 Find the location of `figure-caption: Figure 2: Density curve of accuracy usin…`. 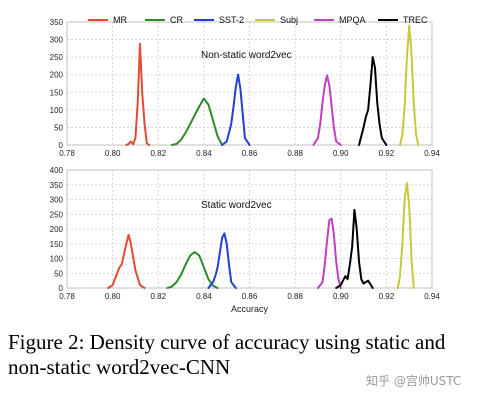

figure-caption: Figure 2: Density curve of accuracy usin… is located at coordinates (227, 354).